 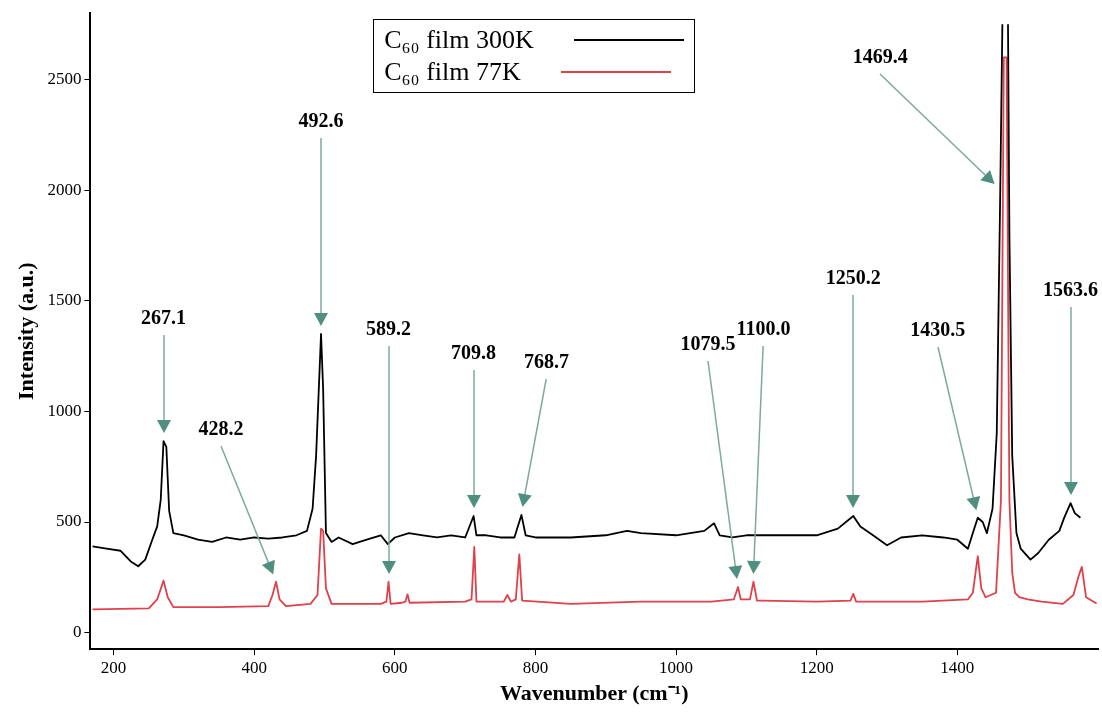 I want to click on x-tick-label: 200, so click(x=113, y=667).